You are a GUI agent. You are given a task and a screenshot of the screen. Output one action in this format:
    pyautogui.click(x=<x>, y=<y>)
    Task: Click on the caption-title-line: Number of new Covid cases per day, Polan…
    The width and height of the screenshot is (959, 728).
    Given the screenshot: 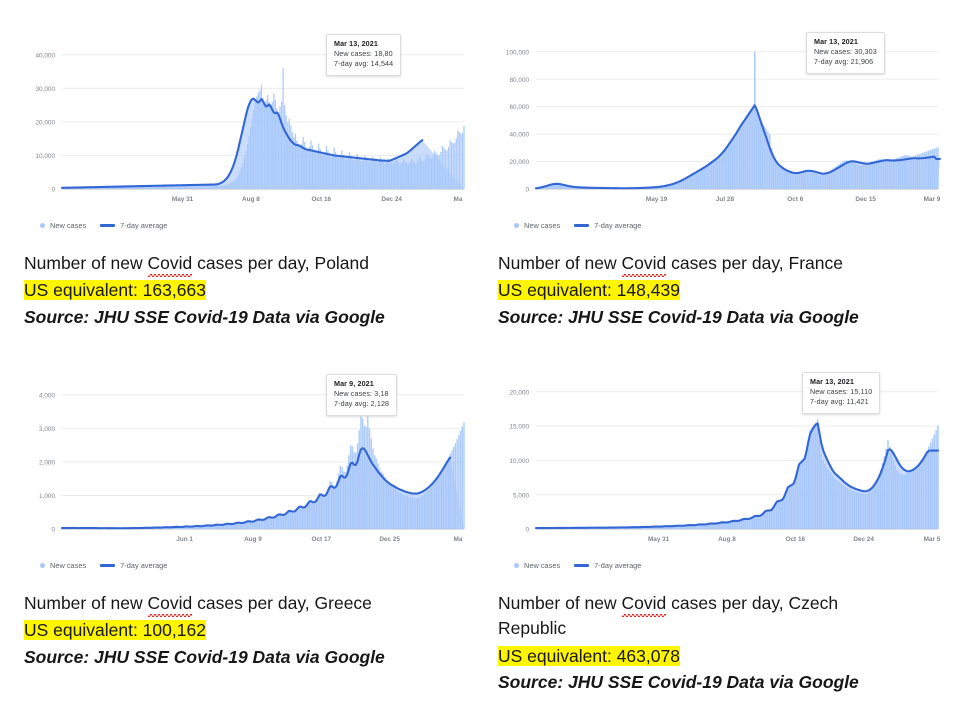 What is the action you would take?
    pyautogui.click(x=244, y=265)
    